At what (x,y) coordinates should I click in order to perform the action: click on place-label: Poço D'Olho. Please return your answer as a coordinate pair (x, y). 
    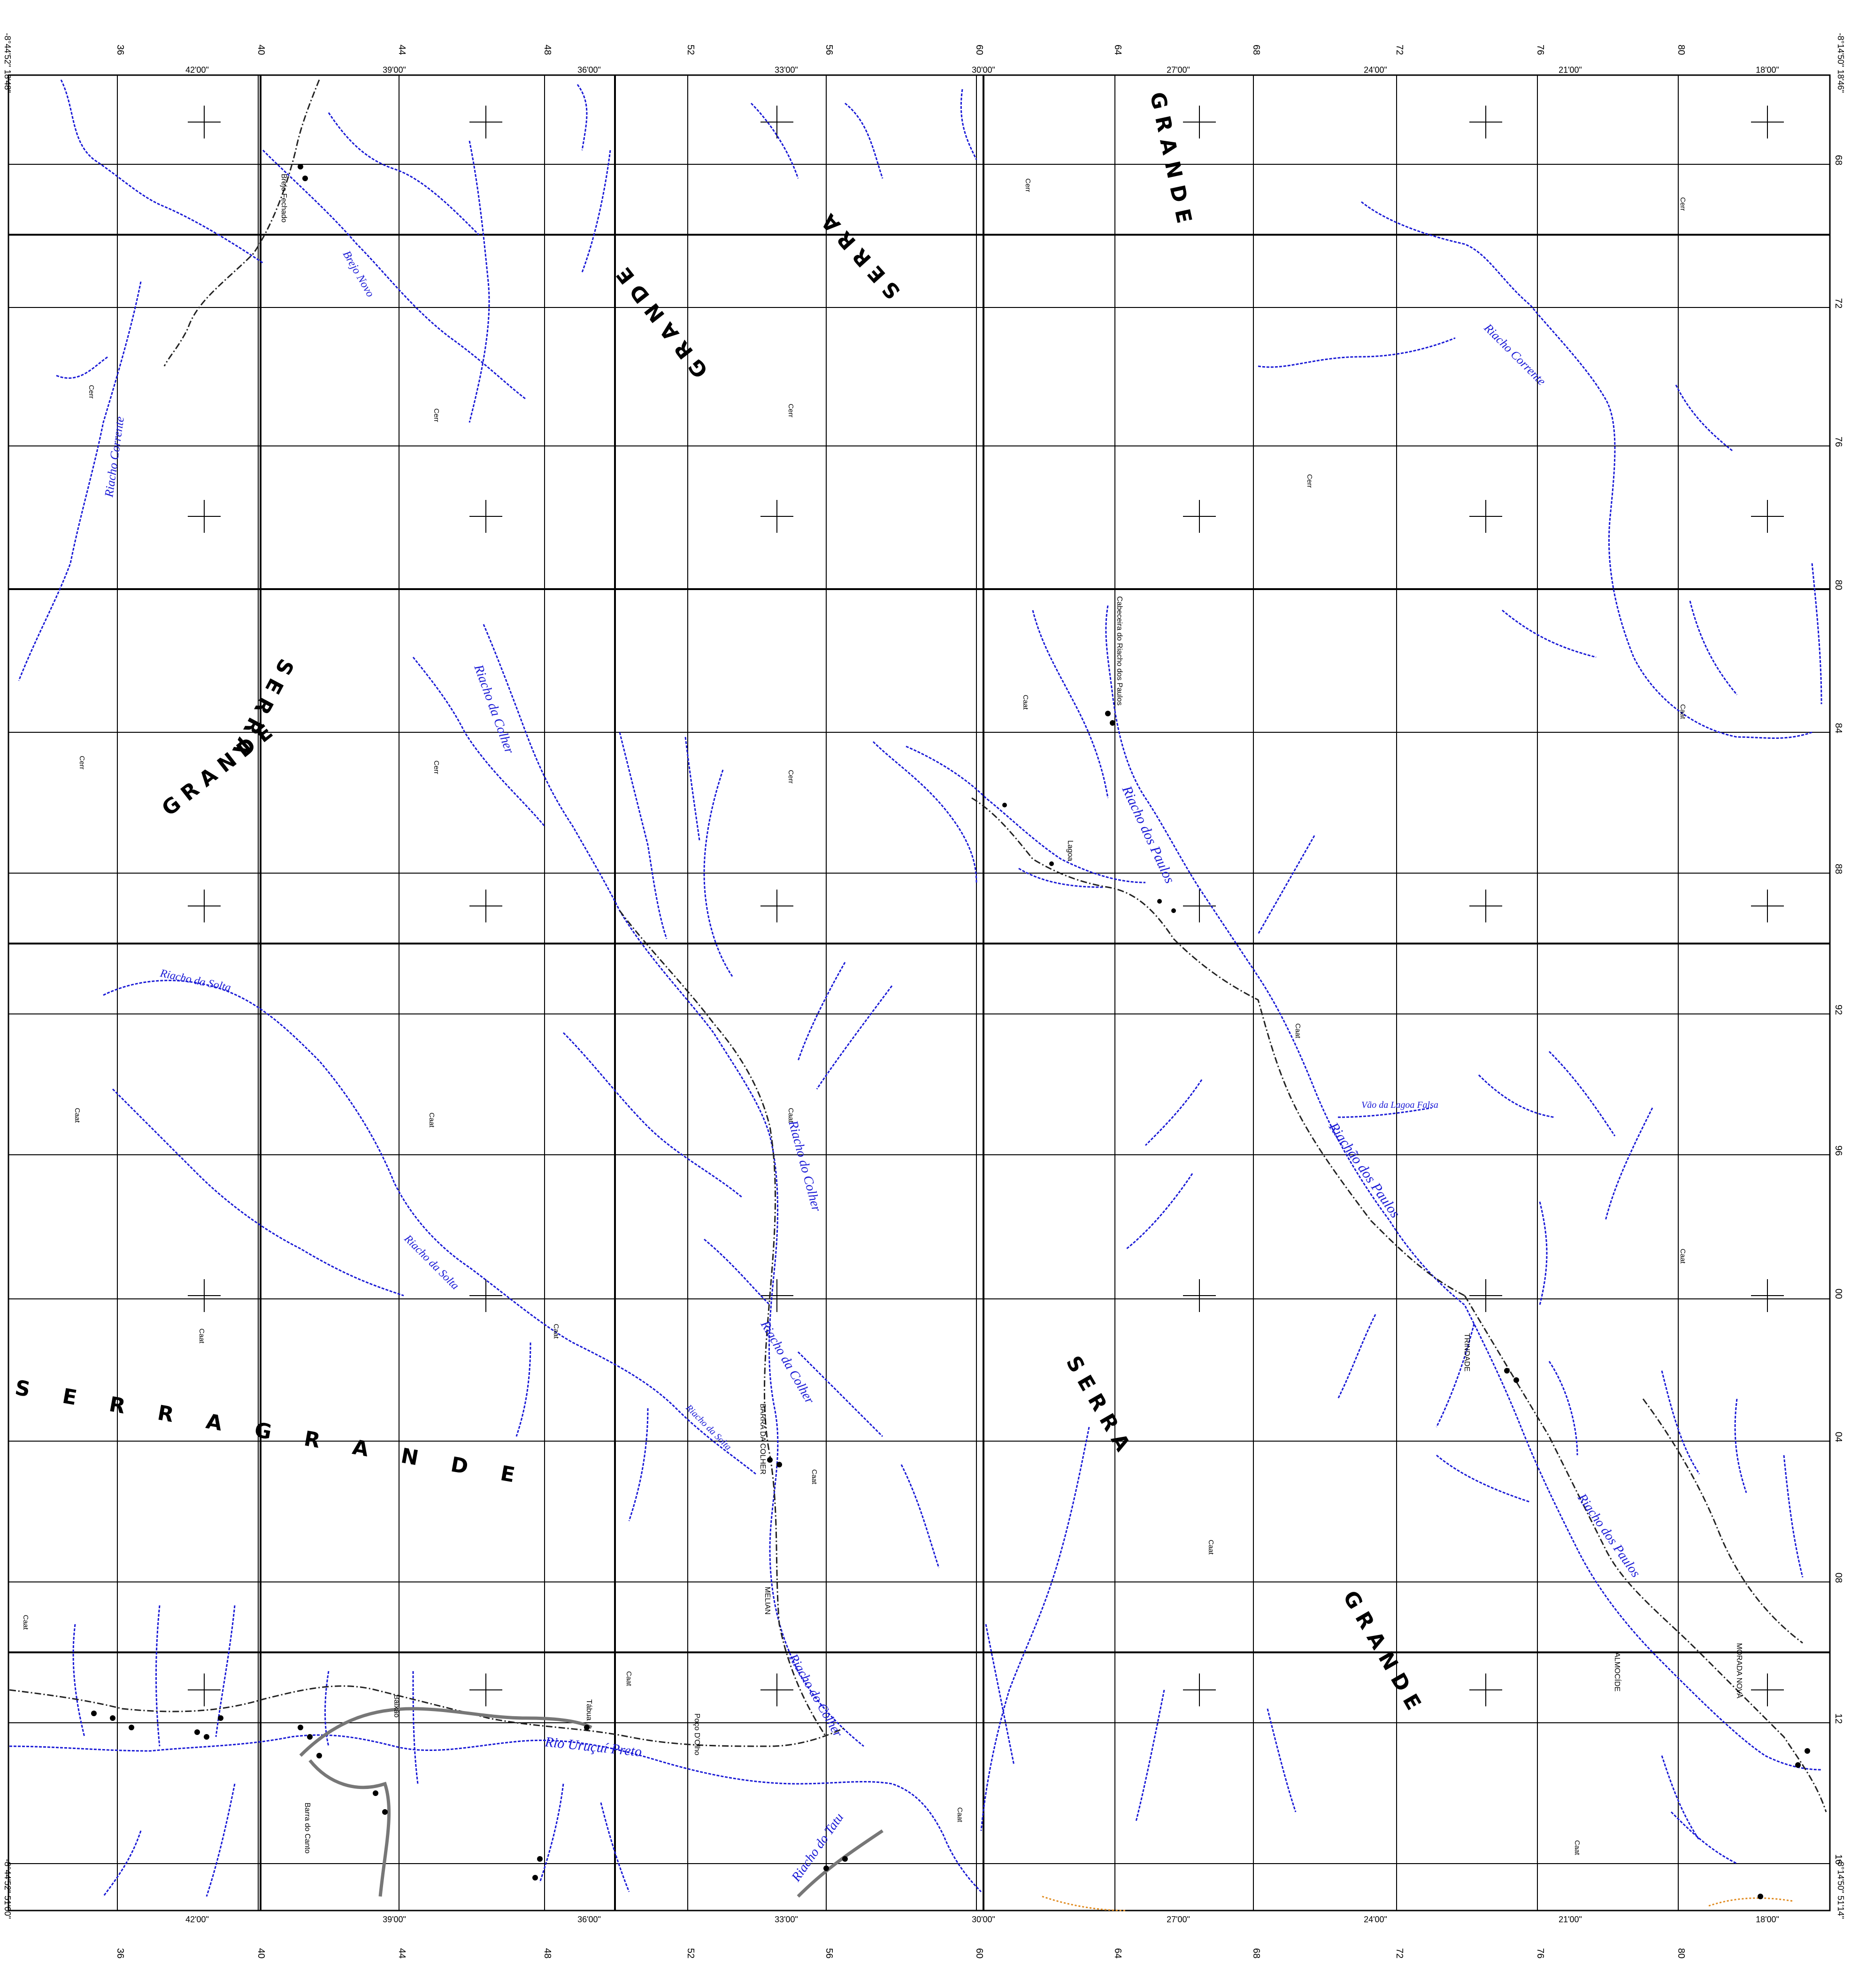
    Looking at the image, I should click on (697, 1734).